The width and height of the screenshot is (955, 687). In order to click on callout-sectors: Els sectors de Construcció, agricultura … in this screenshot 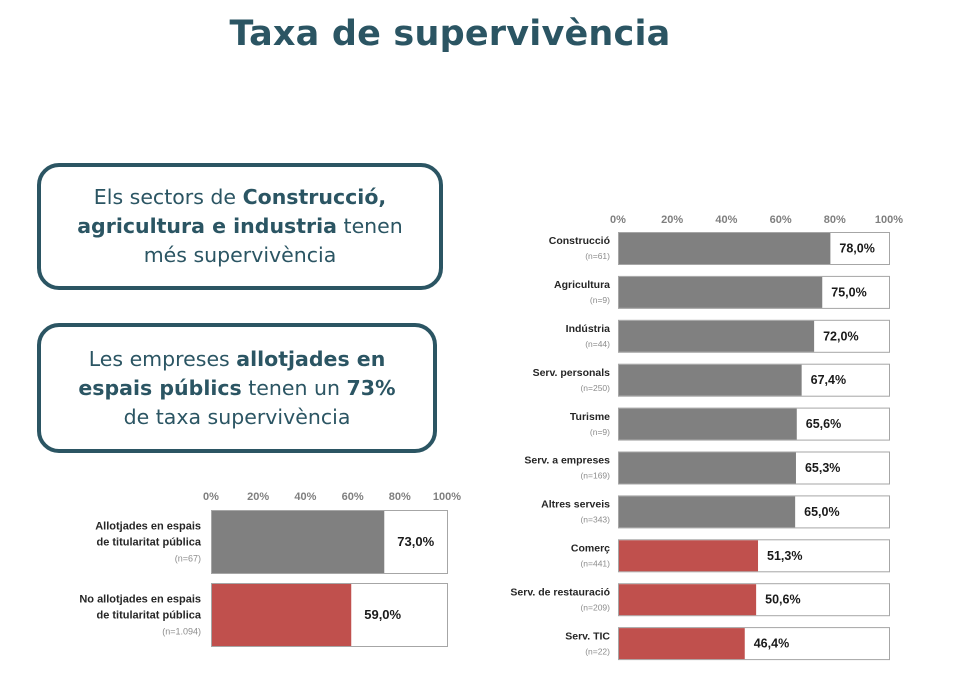, I will do `click(240, 226)`.